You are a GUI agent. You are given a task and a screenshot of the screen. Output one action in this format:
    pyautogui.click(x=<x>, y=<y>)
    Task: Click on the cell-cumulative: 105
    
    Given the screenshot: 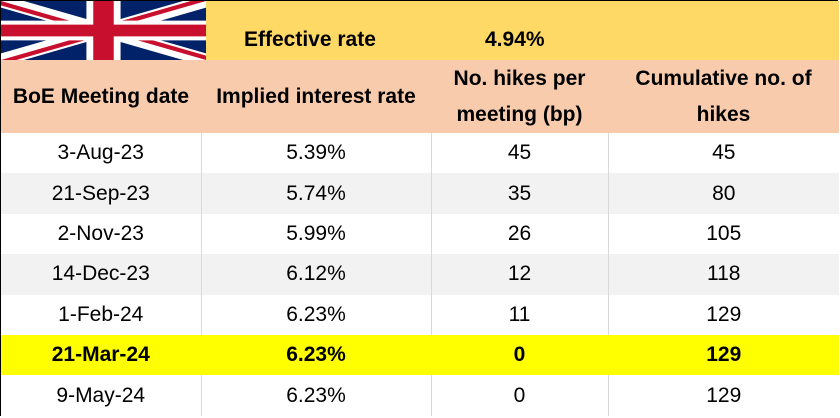 What is the action you would take?
    pyautogui.click(x=723, y=234)
    